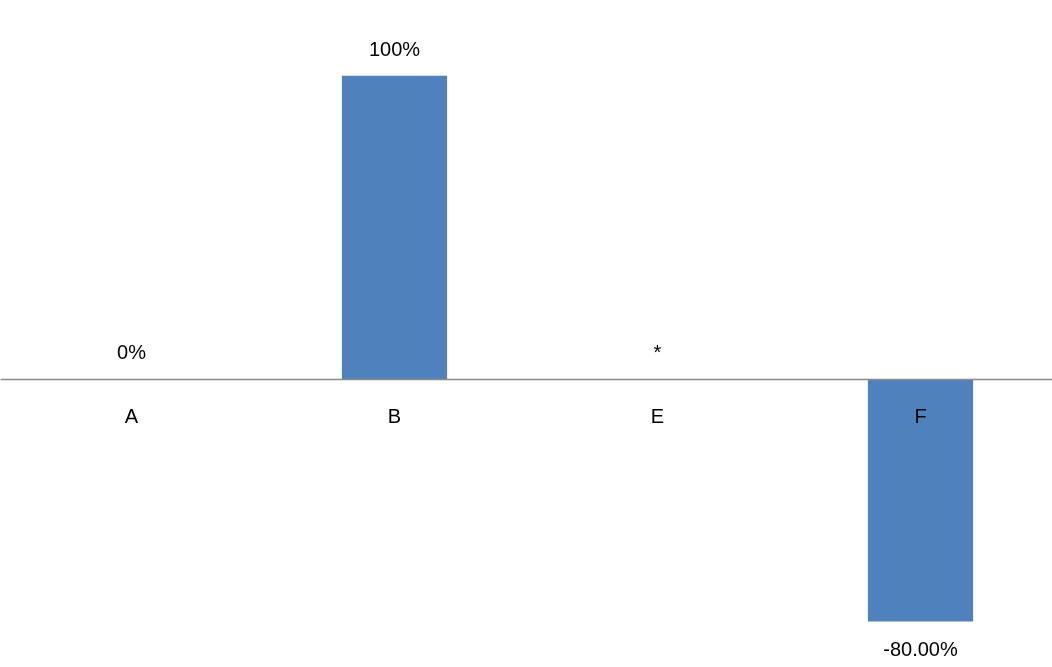 Image resolution: width=1052 pixels, height=667 pixels. What do you see at coordinates (920, 416) in the screenshot?
I see `x-tick-label: F` at bounding box center [920, 416].